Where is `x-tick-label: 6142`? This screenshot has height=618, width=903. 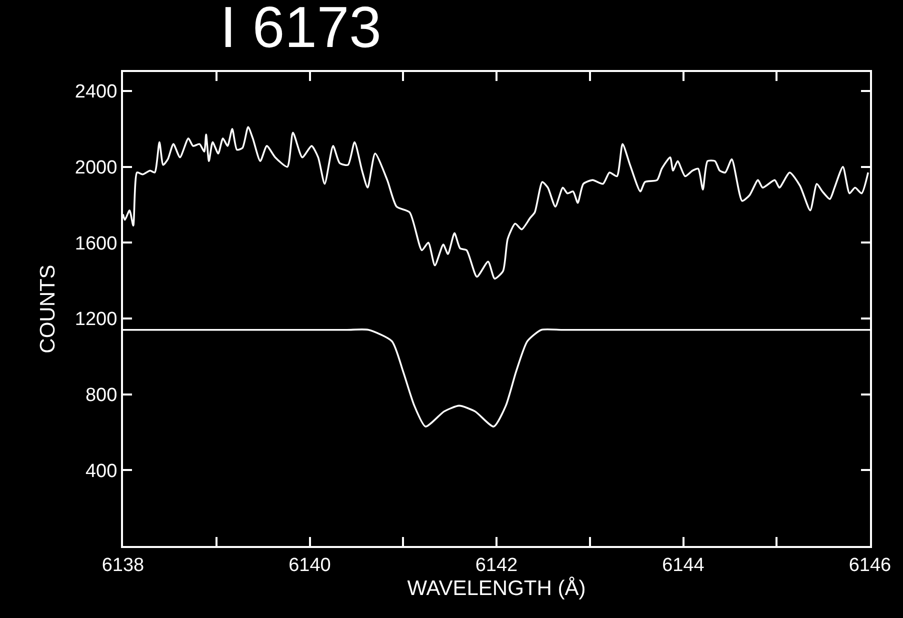
x-tick-label: 6142 is located at coordinates (496, 565).